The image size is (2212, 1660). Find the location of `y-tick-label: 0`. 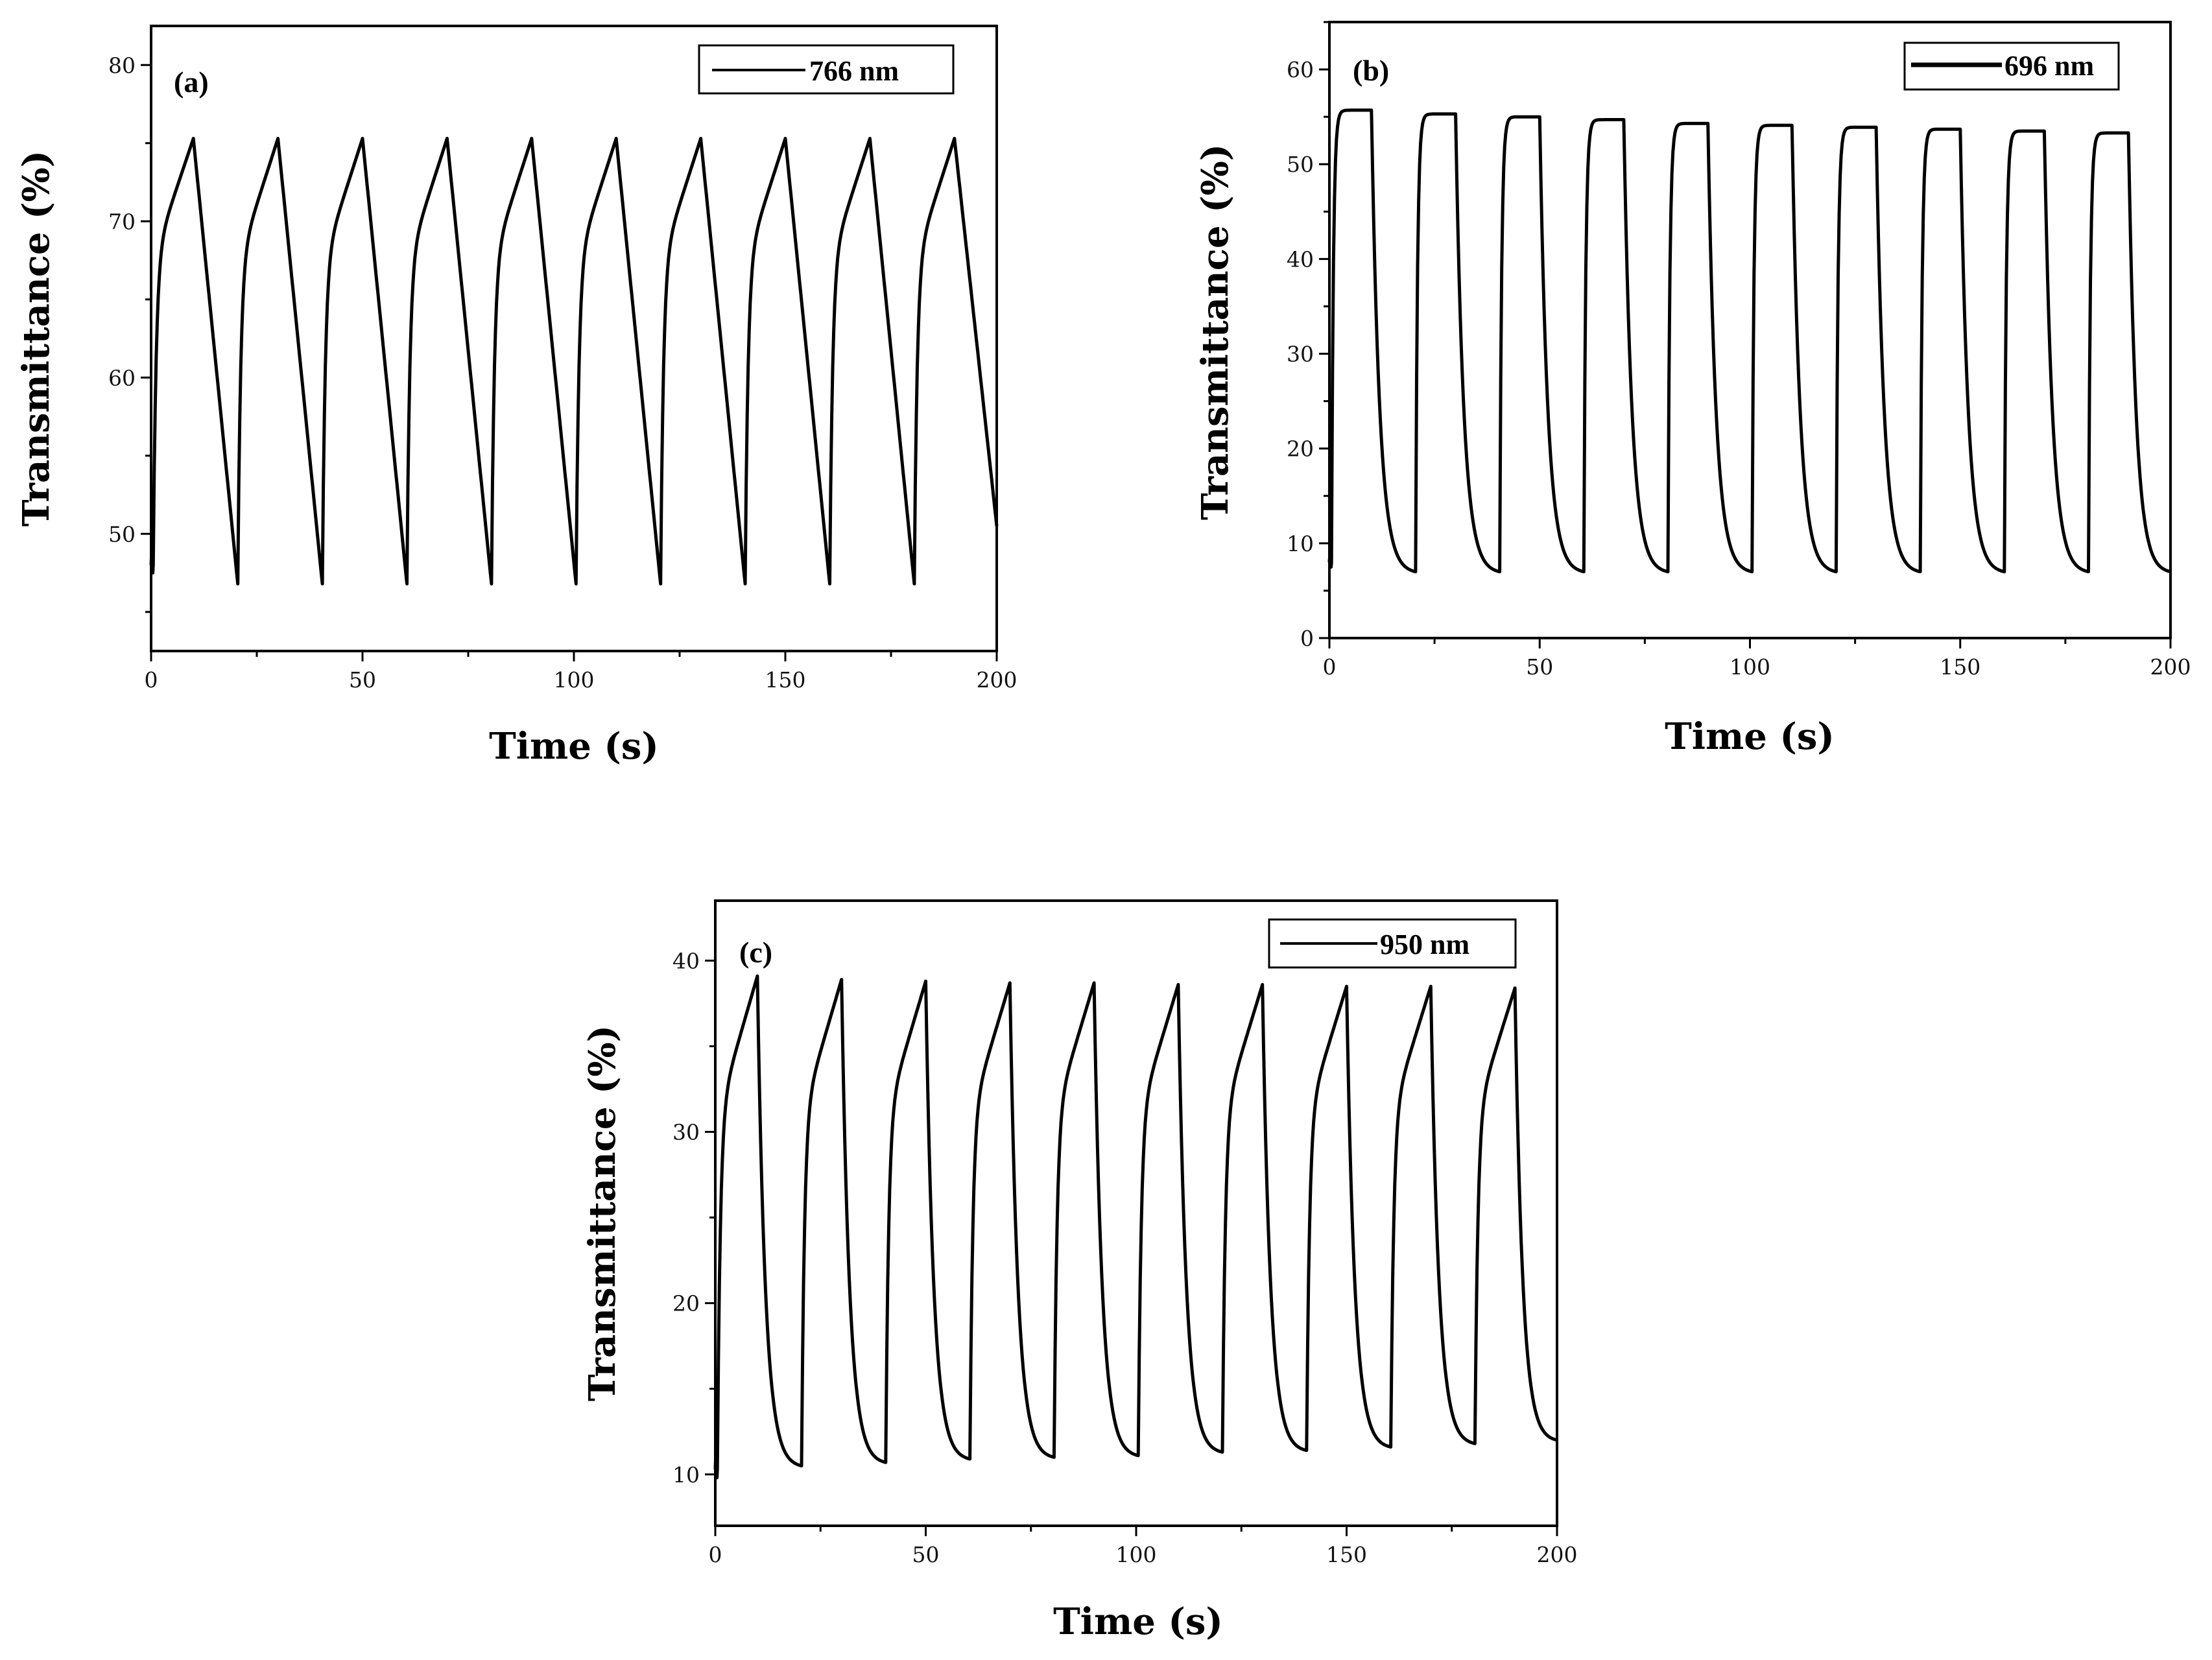

y-tick-label: 0 is located at coordinates (1307, 638).